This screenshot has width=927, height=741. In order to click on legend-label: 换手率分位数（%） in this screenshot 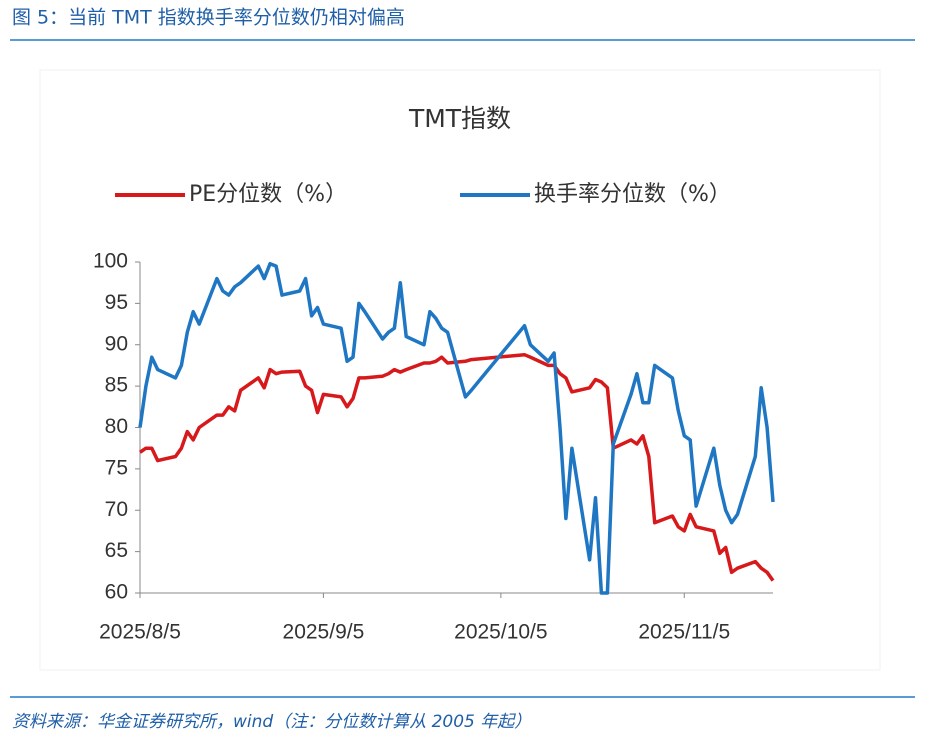, I will do `click(632, 194)`.